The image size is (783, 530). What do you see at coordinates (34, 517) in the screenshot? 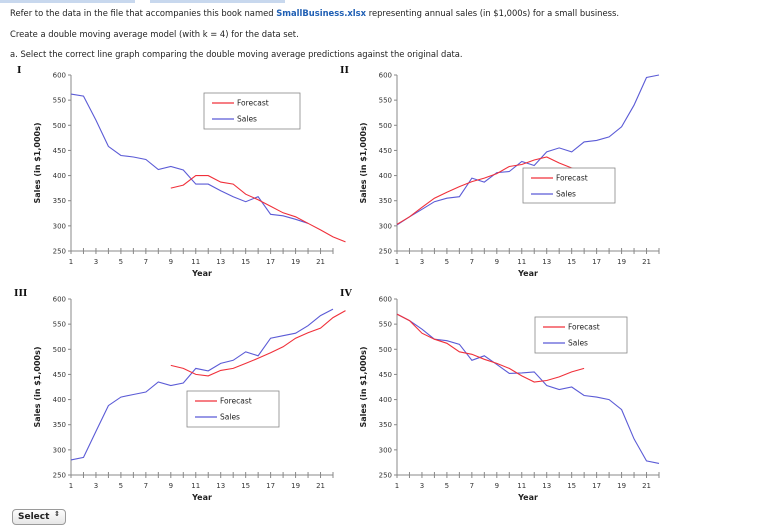
I see `answer-select-label: Select` at bounding box center [34, 517].